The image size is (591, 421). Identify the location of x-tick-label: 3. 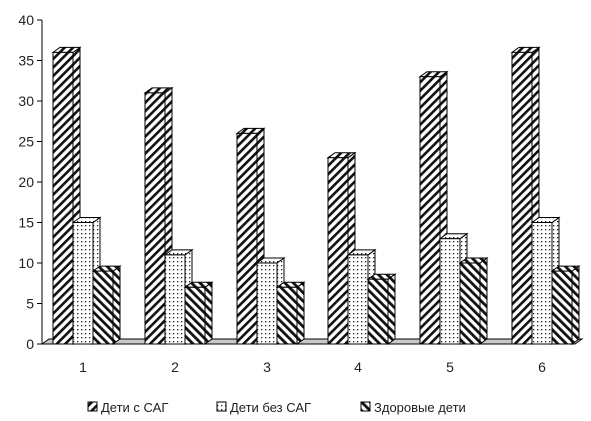
(267, 367).